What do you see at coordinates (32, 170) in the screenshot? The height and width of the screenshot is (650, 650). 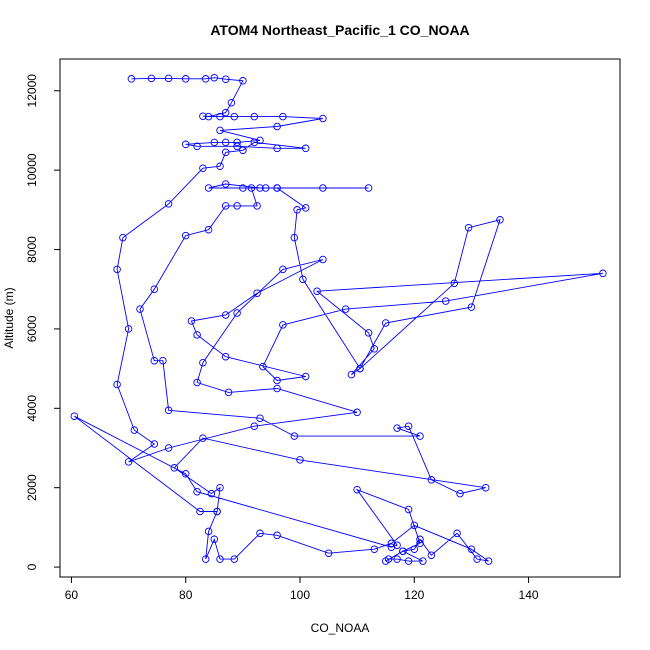 I see `y-tick-label: 10000` at bounding box center [32, 170].